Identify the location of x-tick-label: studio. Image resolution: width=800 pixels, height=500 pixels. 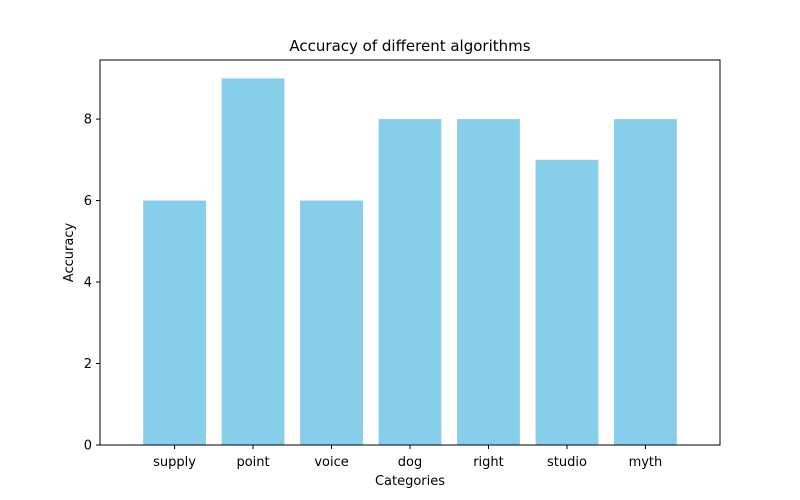
(567, 462).